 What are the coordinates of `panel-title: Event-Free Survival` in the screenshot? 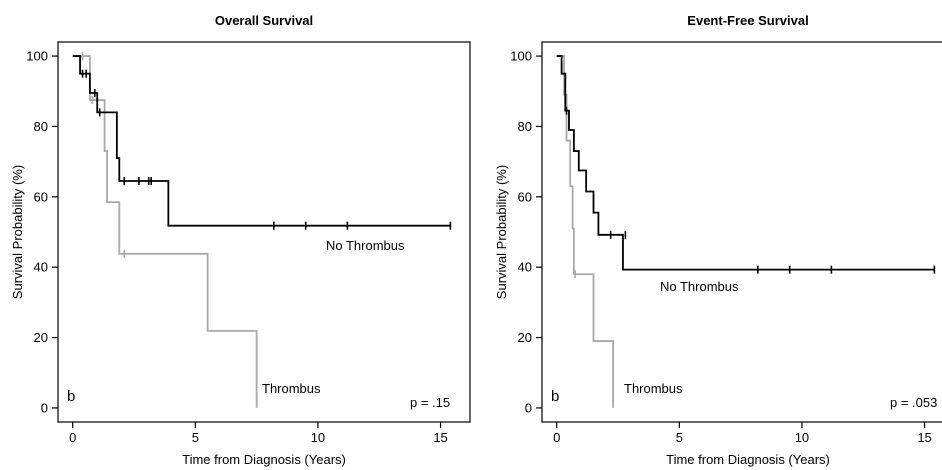 It's located at (747, 20).